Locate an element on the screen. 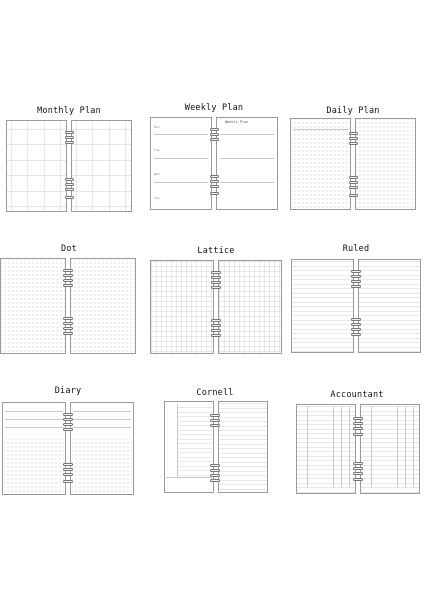 The width and height of the screenshot is (424, 600). template-daily-plan: Daily Plan is located at coordinates (353, 157).